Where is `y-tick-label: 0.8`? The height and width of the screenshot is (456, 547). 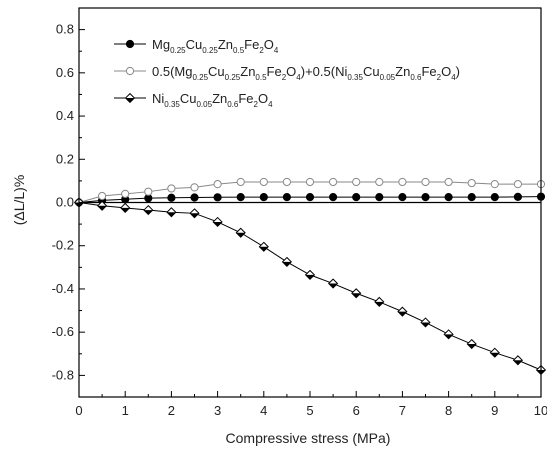 y-tick-label: 0.8 is located at coordinates (65, 29).